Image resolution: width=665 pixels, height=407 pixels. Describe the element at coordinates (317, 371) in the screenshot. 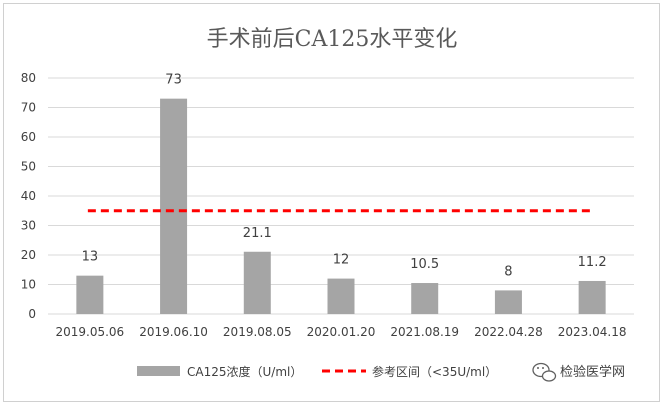

I see `legend: CA125浓度（U/ml） 参考区间（<35U/ml）` at that location.